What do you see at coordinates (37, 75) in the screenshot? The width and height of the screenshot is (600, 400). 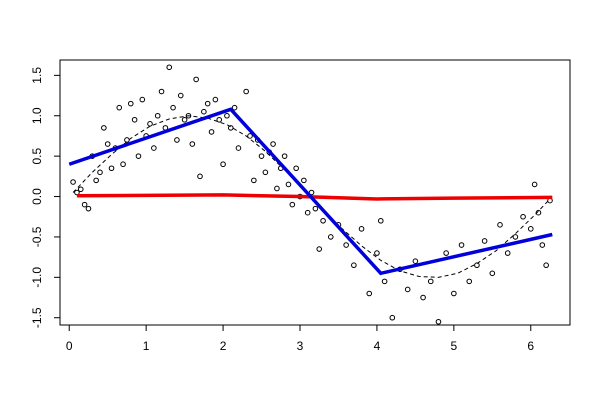 I see `y-tick-label: 1.5` at bounding box center [37, 75].